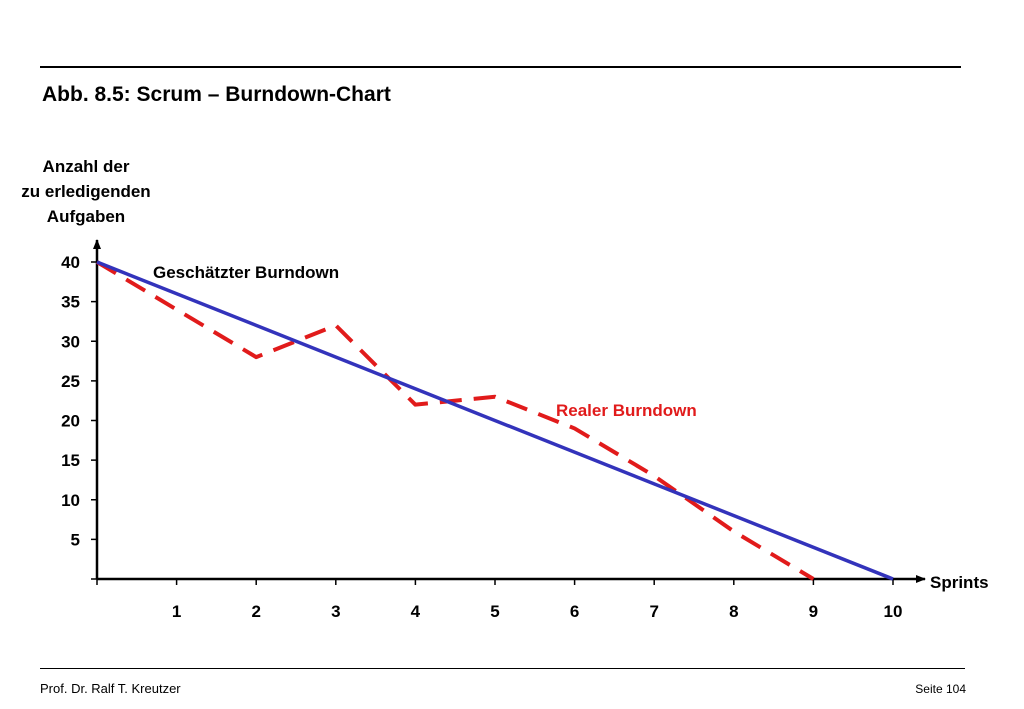 The image size is (1024, 709). Describe the element at coordinates (70, 421) in the screenshot. I see `y-tick-label-20: 20` at that location.